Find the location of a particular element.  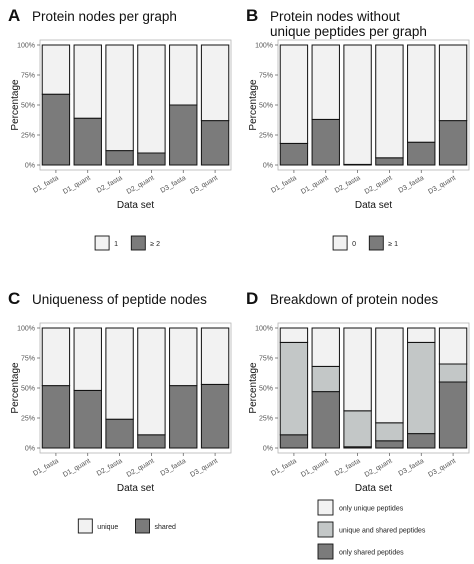

legend-label: 1 is located at coordinates (116, 244).